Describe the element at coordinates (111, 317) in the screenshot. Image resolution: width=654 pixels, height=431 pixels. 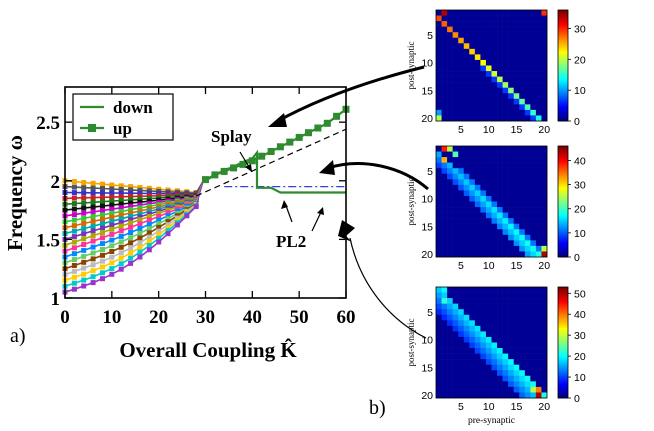
I see `x-tick-label: 10` at that location.